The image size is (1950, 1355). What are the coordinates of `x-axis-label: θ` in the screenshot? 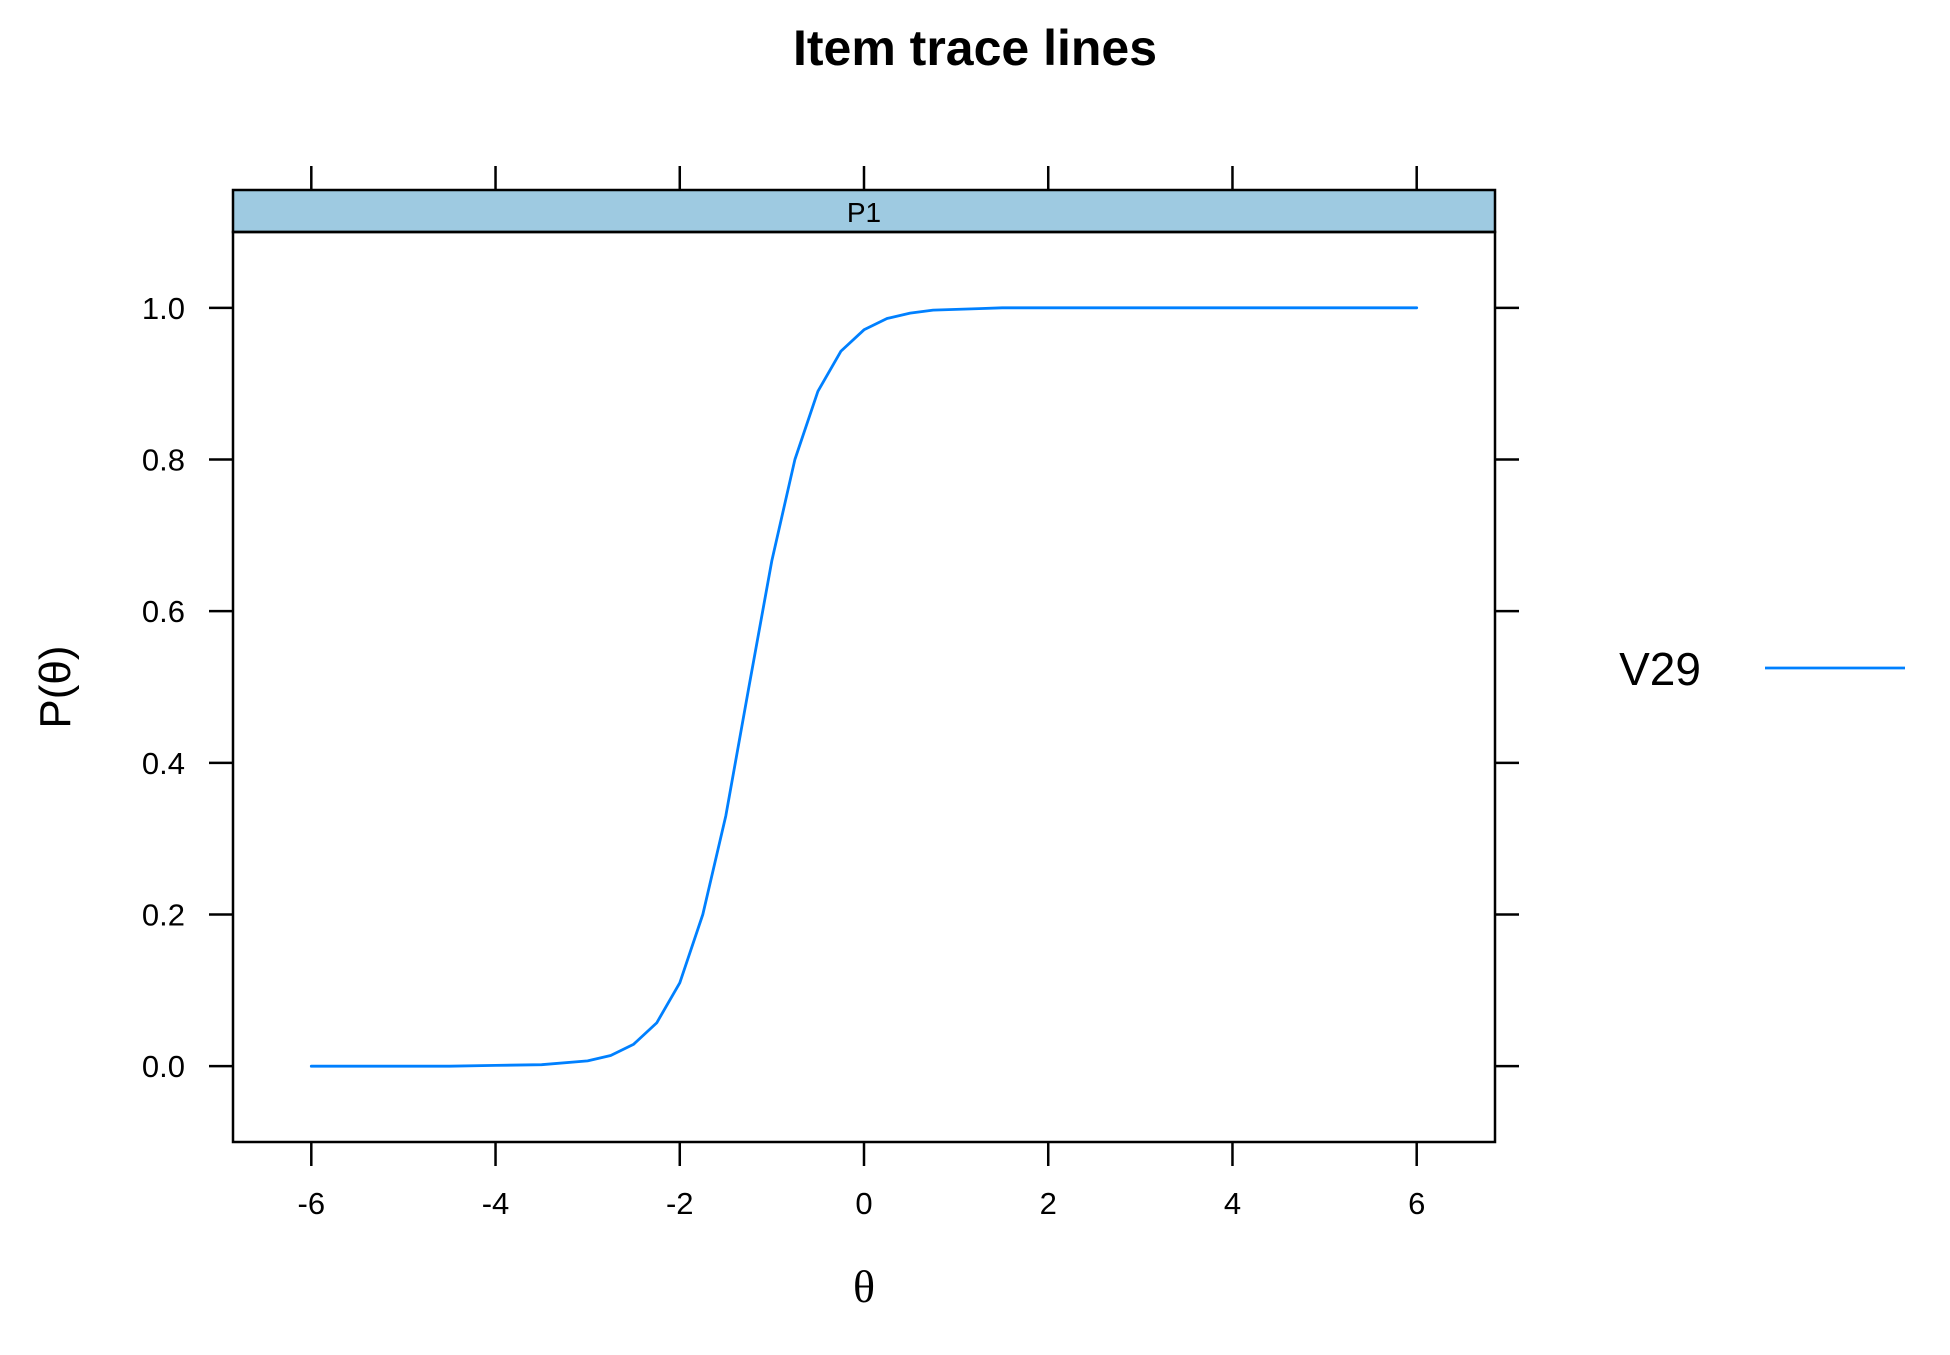 It's located at (864, 1286).